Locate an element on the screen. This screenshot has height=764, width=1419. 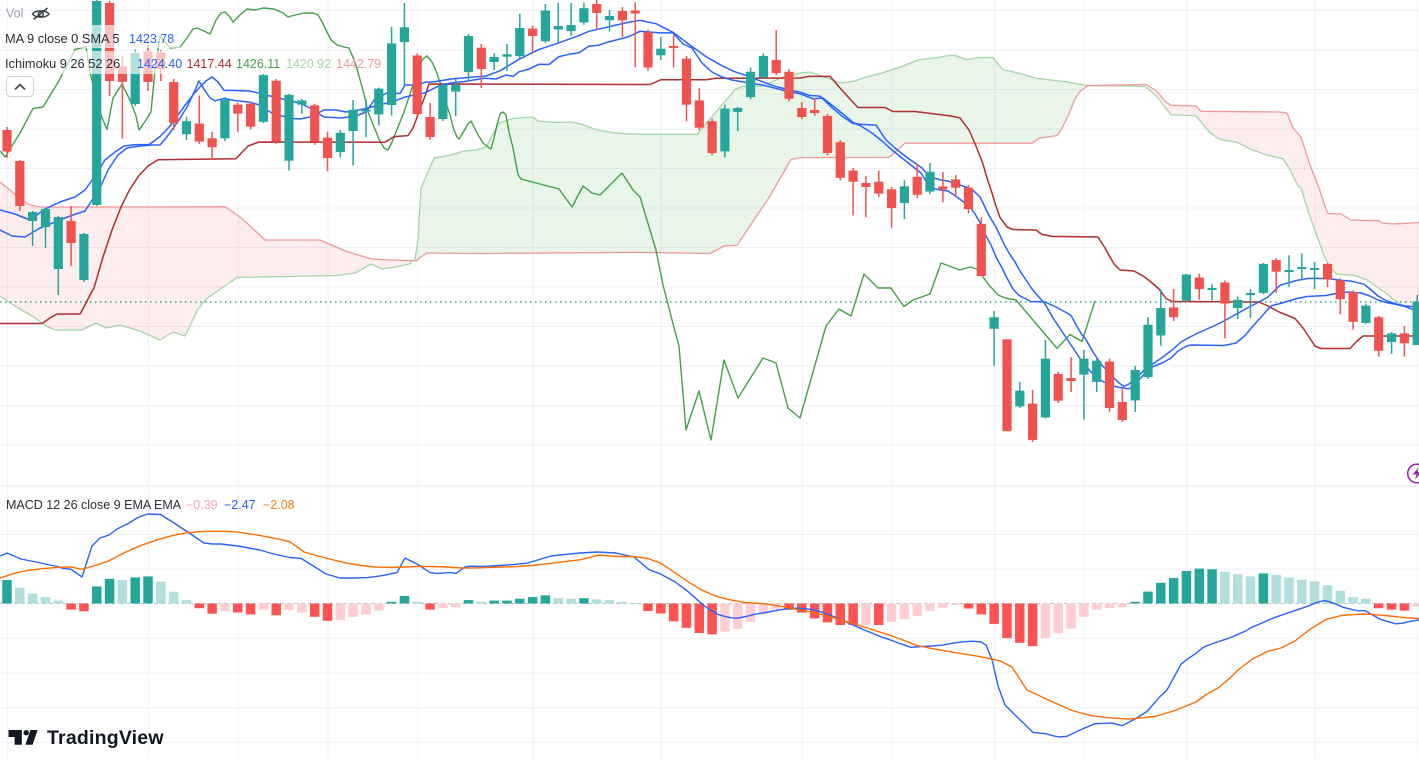
svg-text: −0.39 is located at coordinates (202, 505).